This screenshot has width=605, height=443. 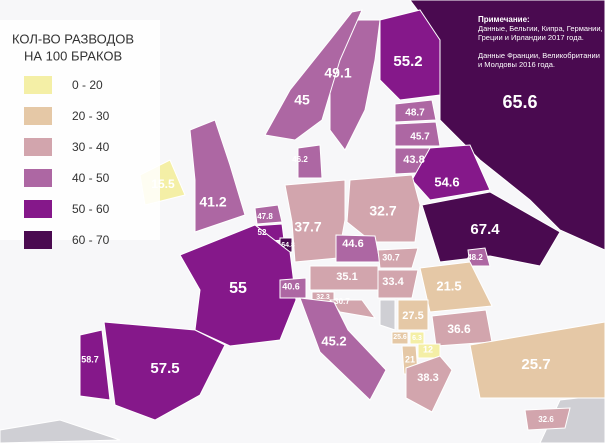 I want to click on region-value: 55, so click(x=238, y=288).